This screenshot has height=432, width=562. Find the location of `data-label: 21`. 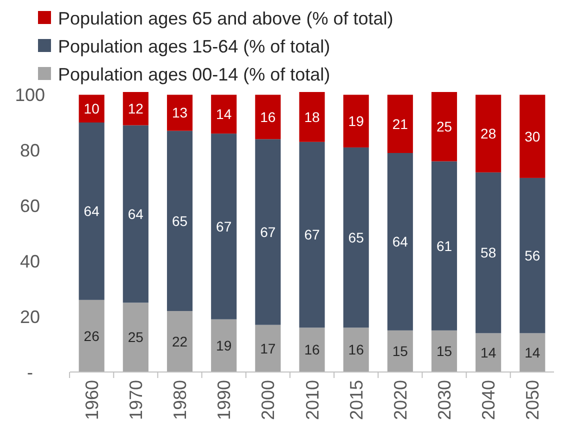

data-label: 21 is located at coordinates (400, 124).